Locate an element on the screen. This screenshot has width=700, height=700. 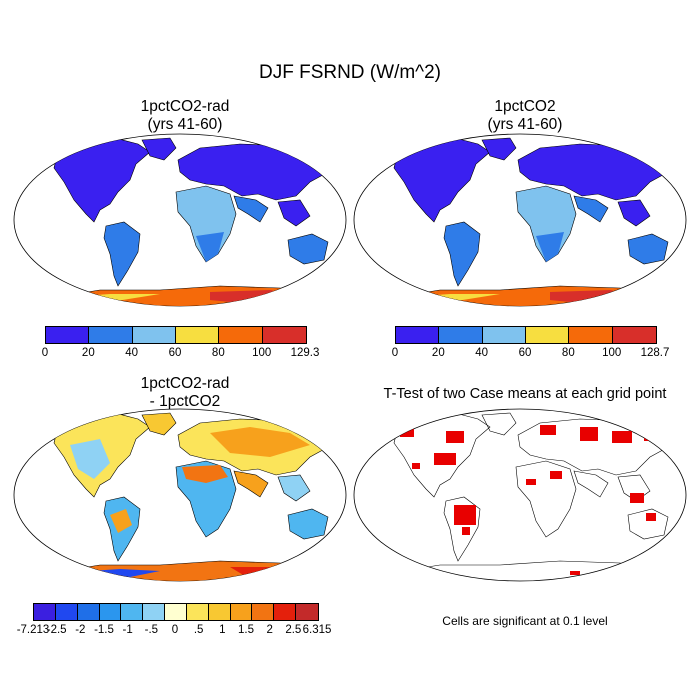
map-frame is located at coordinates (520, 495).